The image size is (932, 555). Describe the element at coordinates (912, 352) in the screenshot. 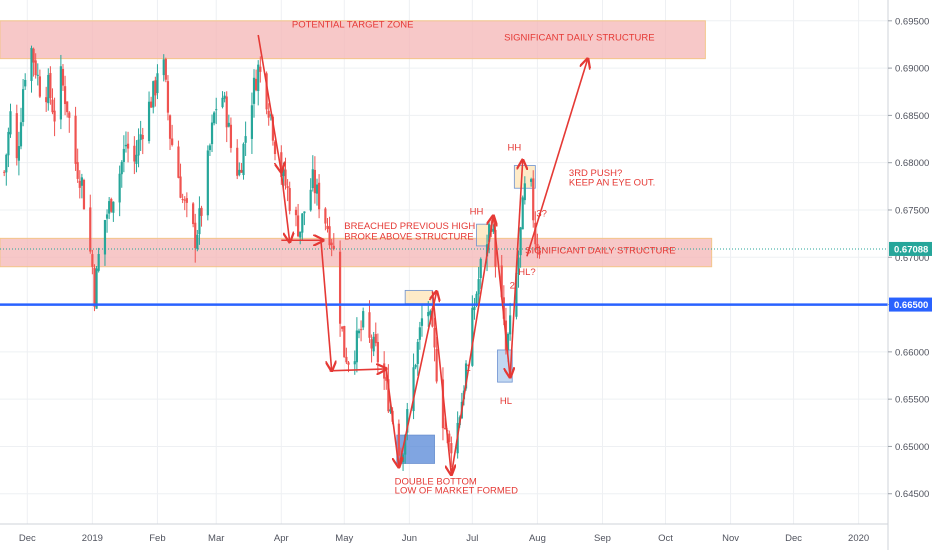

I see `price-tick-label: 0.66000` at that location.